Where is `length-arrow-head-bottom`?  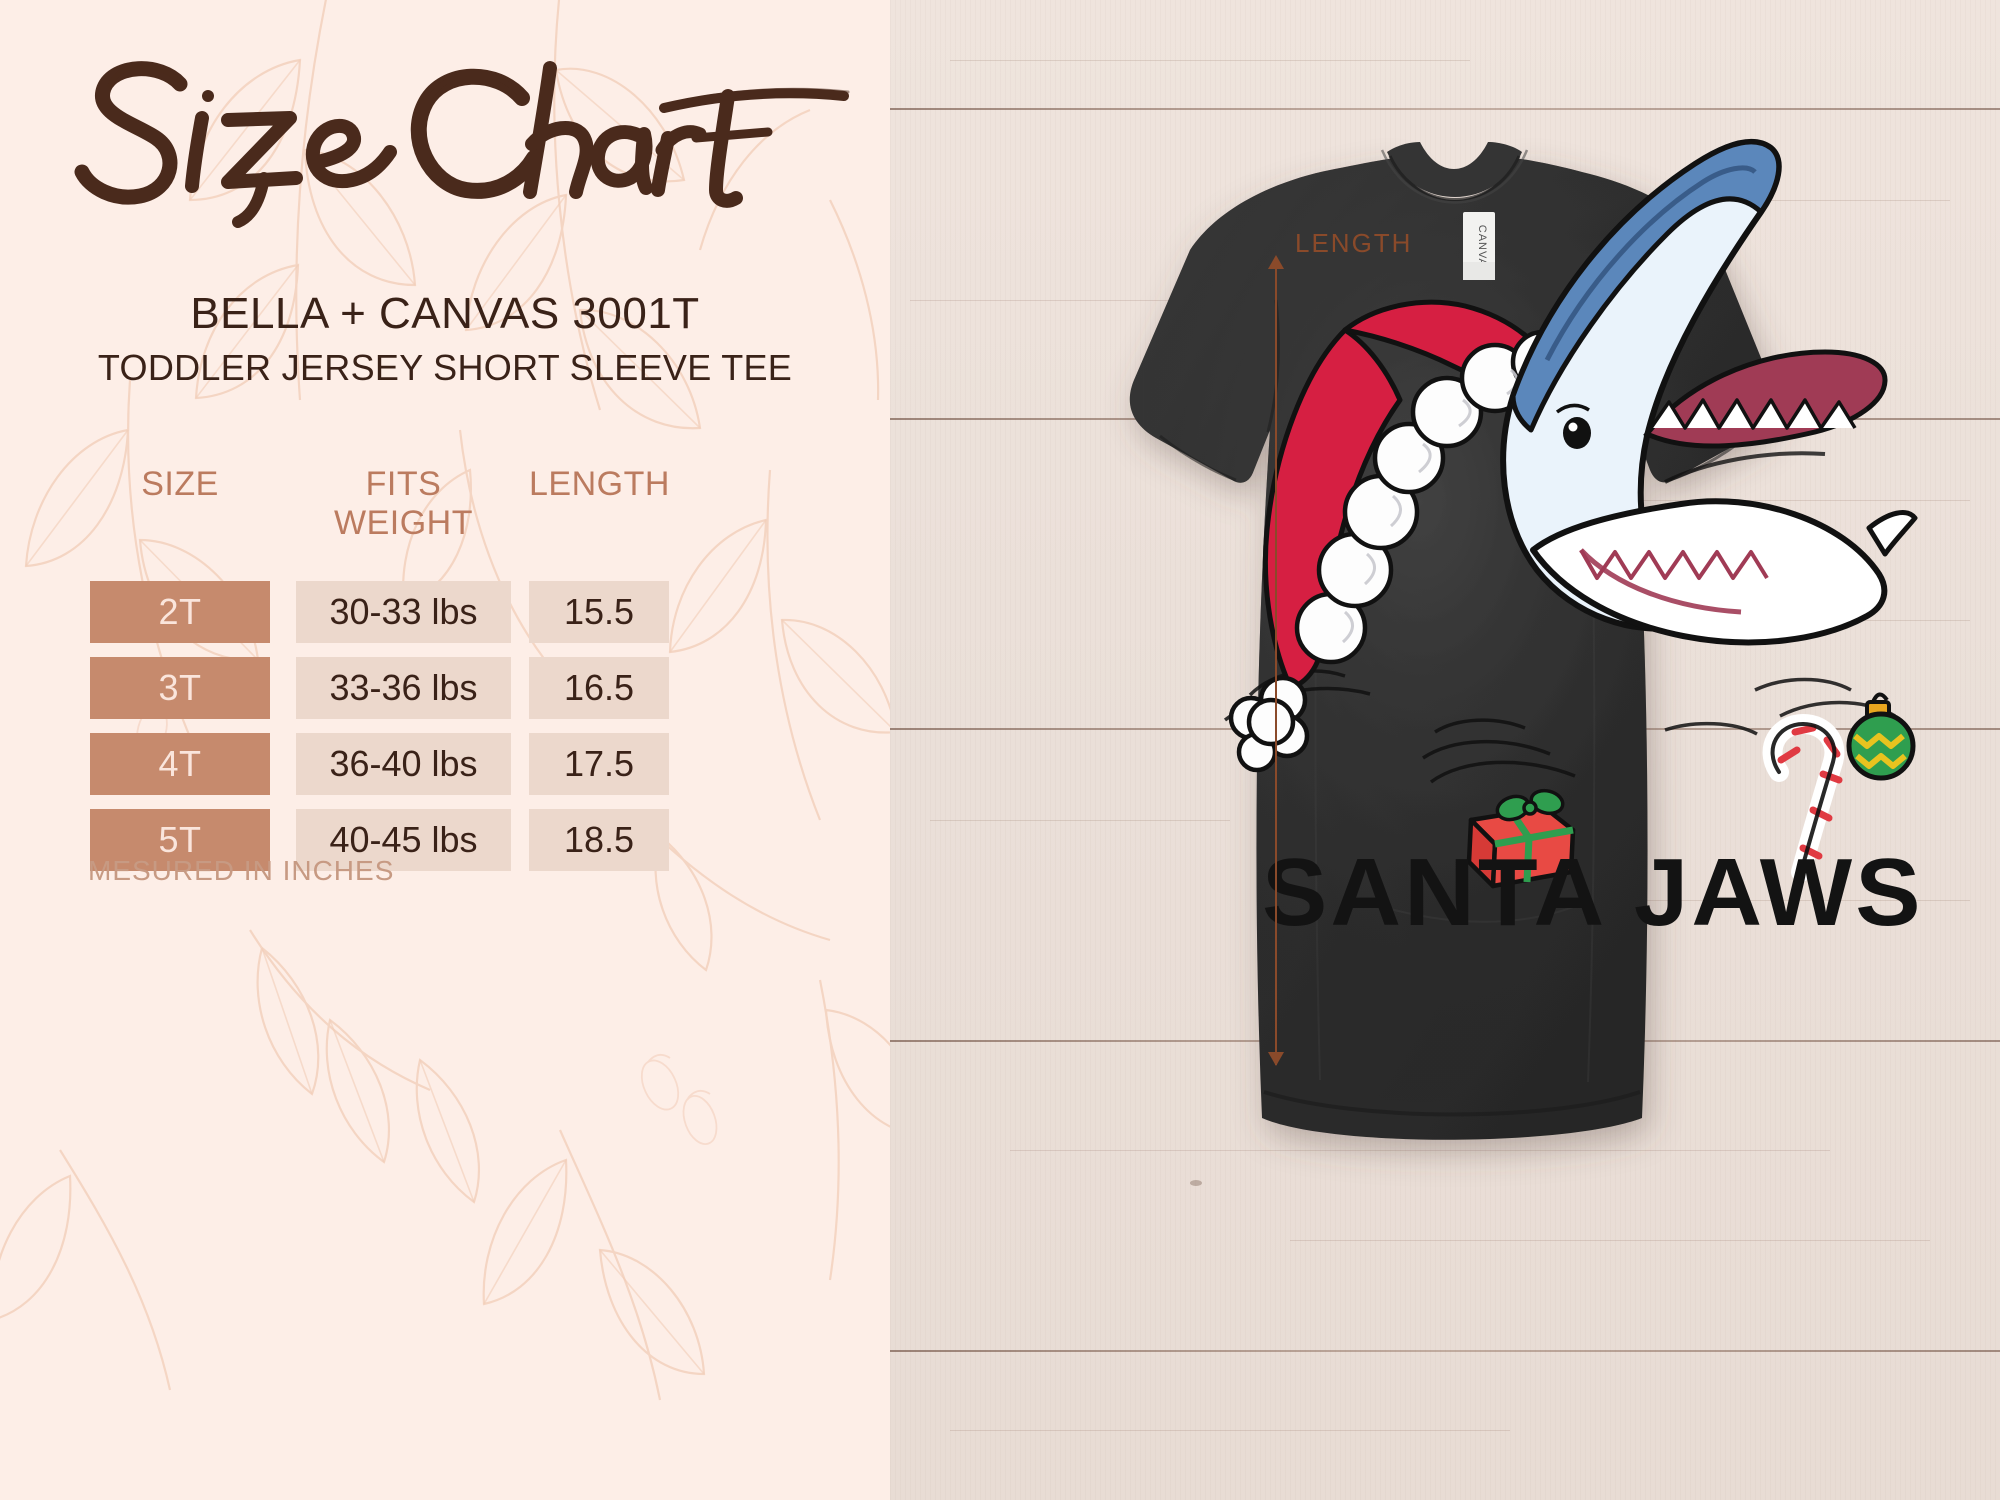
length-arrow-head-bottom is located at coordinates (1276, 1059).